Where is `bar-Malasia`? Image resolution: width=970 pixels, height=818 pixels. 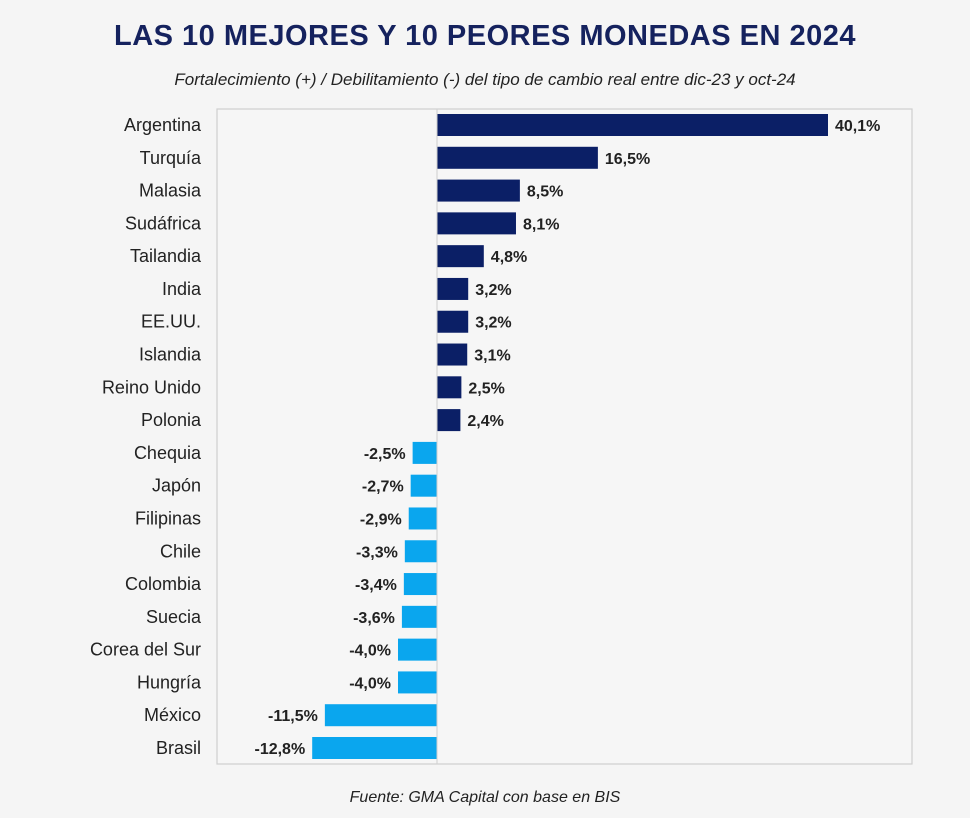 bar-Malasia is located at coordinates (478, 190).